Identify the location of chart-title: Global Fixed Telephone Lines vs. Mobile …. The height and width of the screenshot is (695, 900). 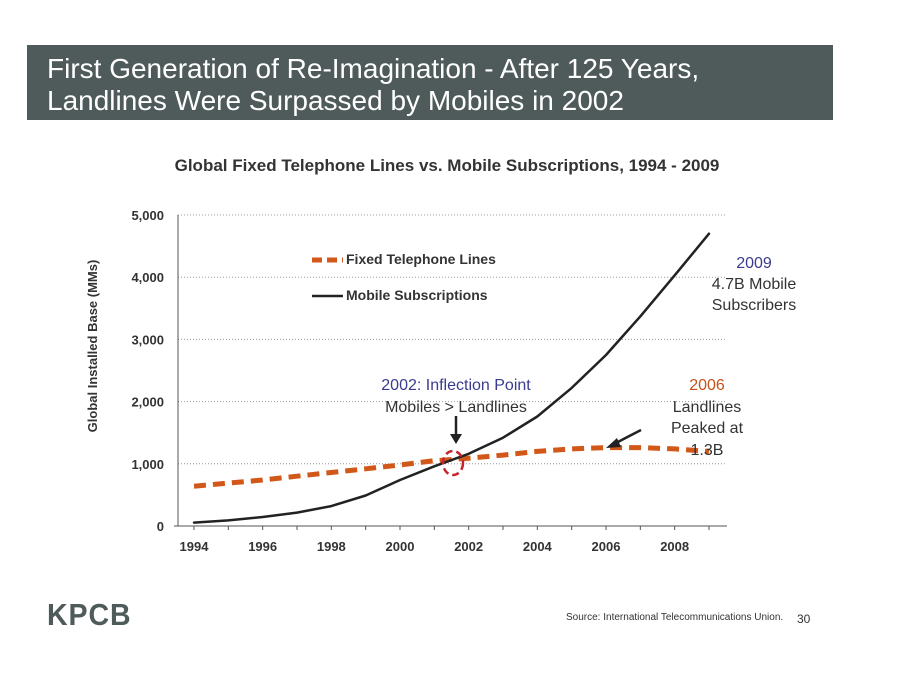
(447, 165).